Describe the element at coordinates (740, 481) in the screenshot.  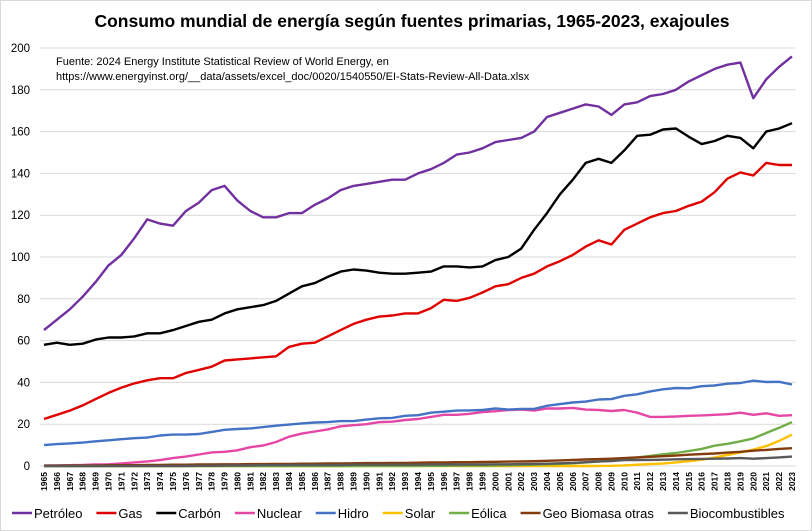
I see `x-tick-label: 2019` at that location.